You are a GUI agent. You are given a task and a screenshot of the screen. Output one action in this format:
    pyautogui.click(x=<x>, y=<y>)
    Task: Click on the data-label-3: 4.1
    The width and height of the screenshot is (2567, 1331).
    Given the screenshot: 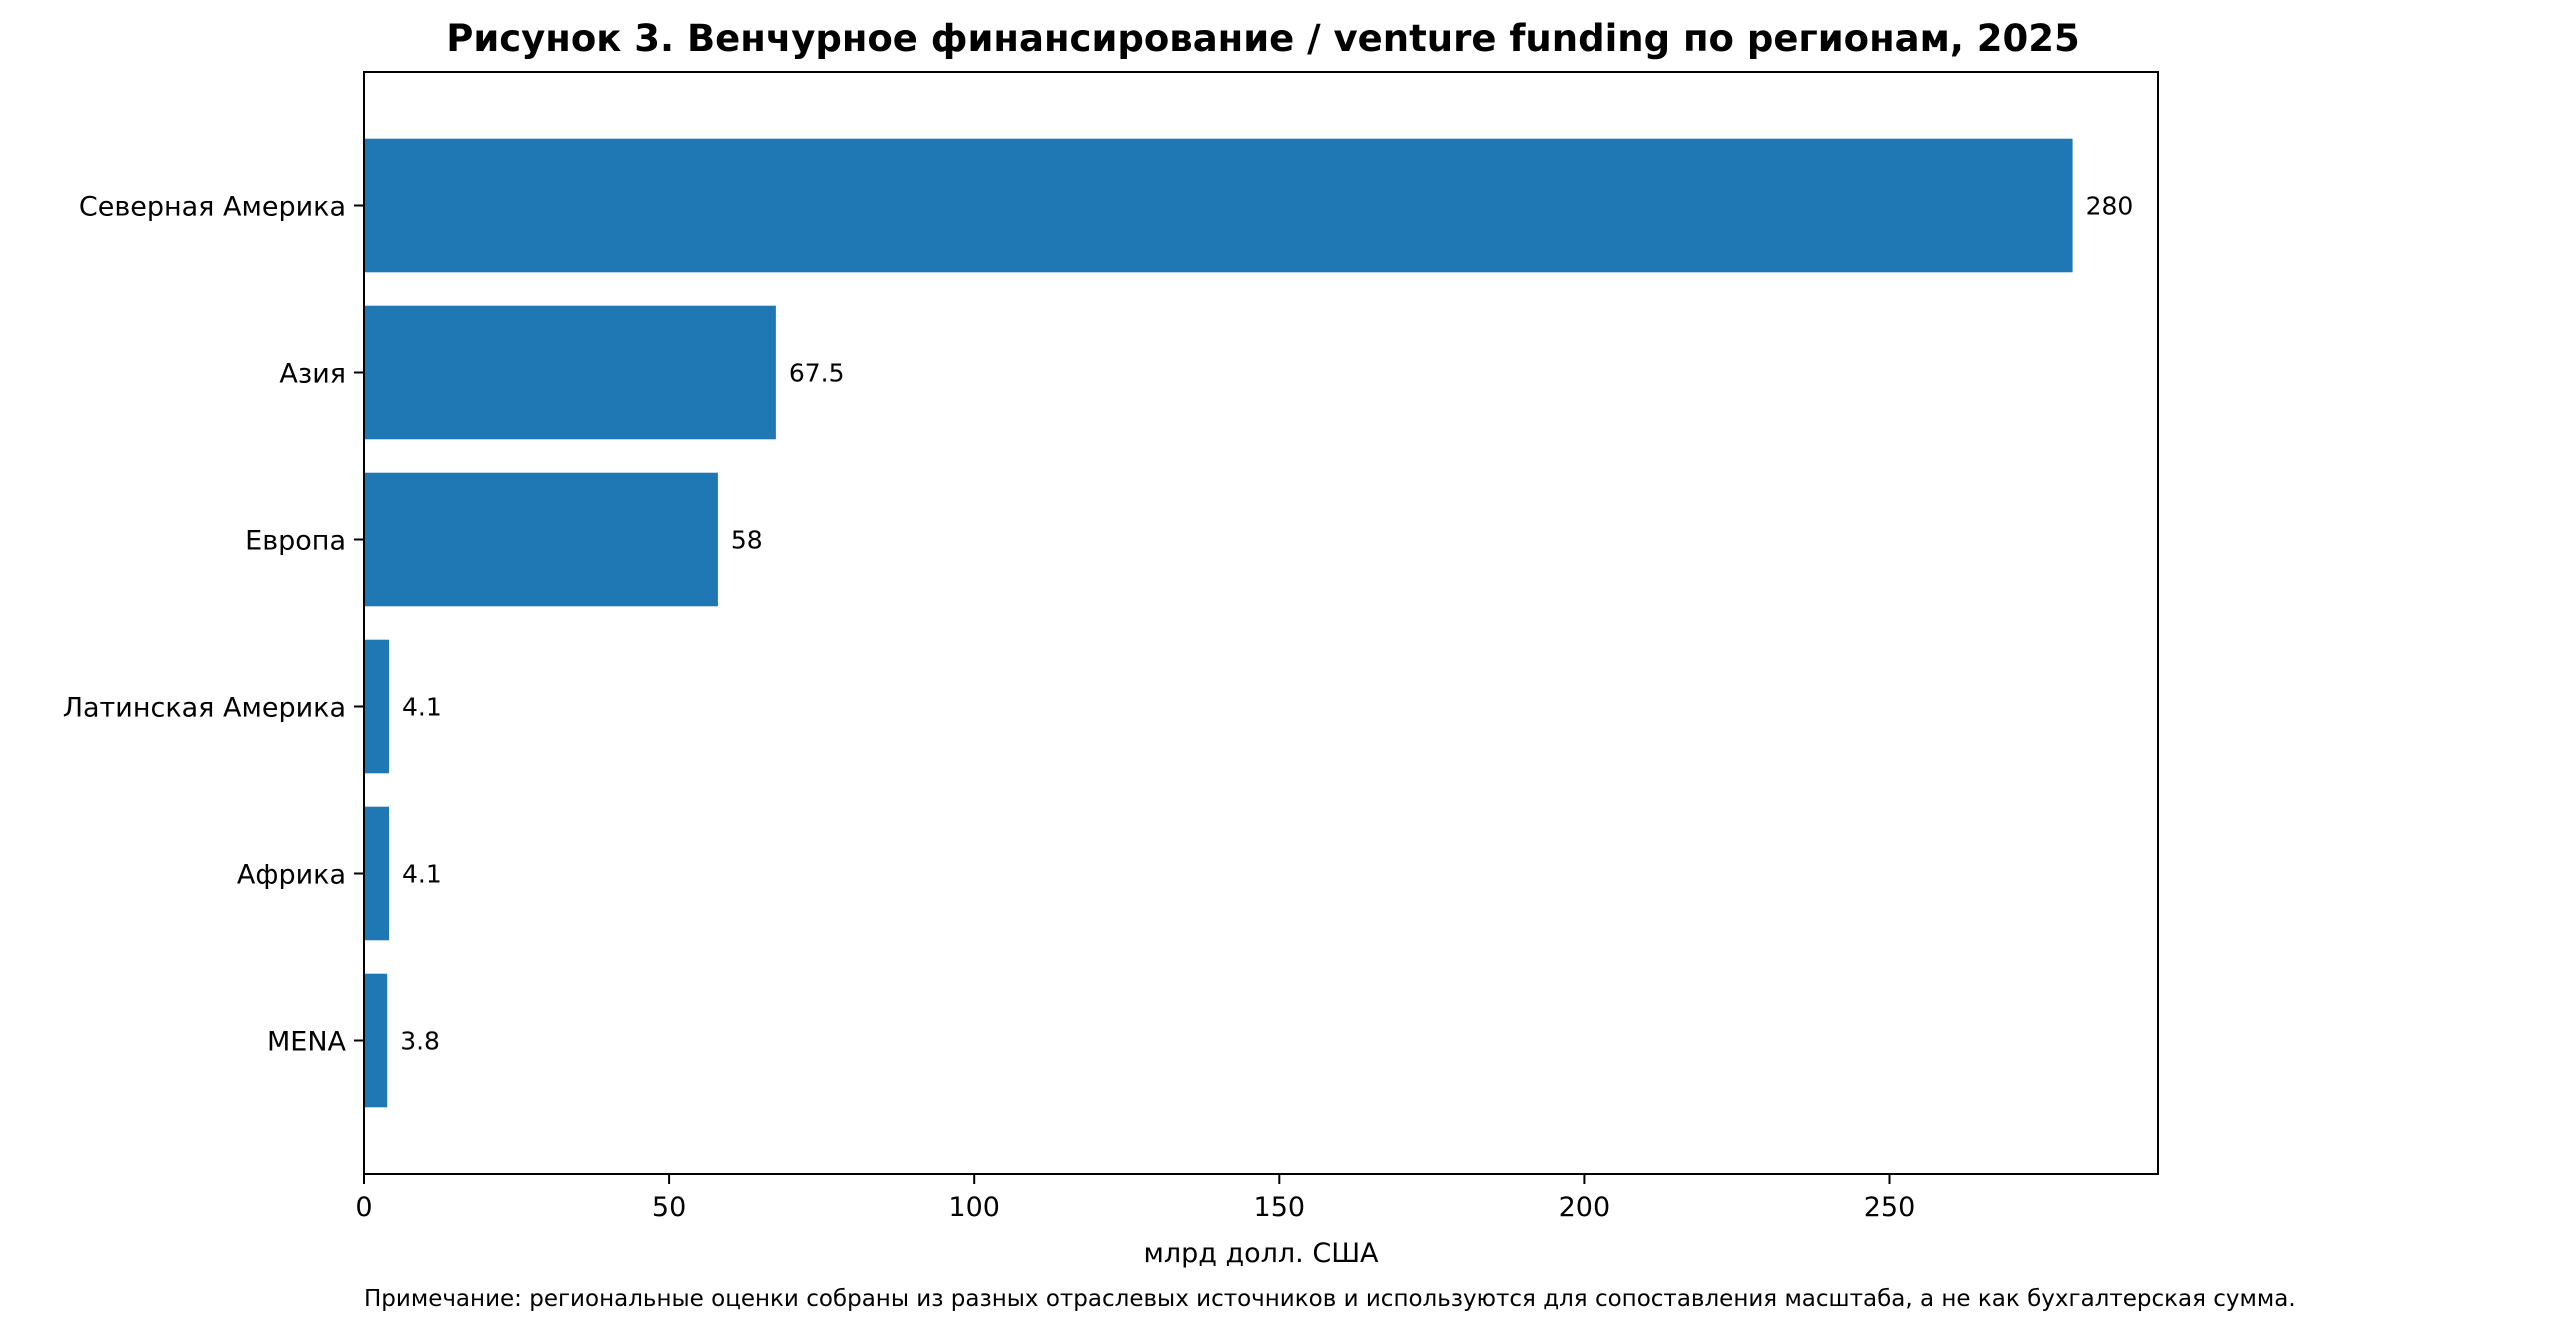 What is the action you would take?
    pyautogui.click(x=422, y=707)
    